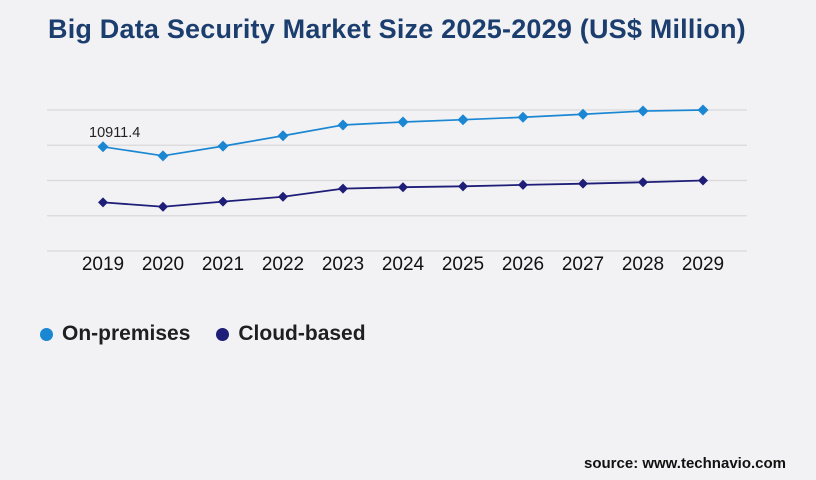 This screenshot has height=480, width=816. What do you see at coordinates (703, 264) in the screenshot?
I see `x-axis-label: 2029` at bounding box center [703, 264].